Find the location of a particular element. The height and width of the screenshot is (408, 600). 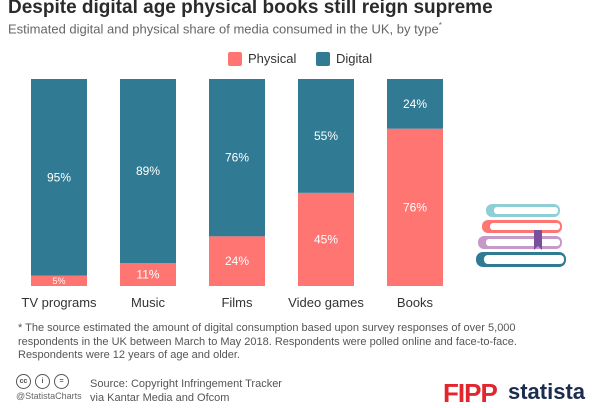

data-label-physical-tv-programs: 5% is located at coordinates (58, 281).